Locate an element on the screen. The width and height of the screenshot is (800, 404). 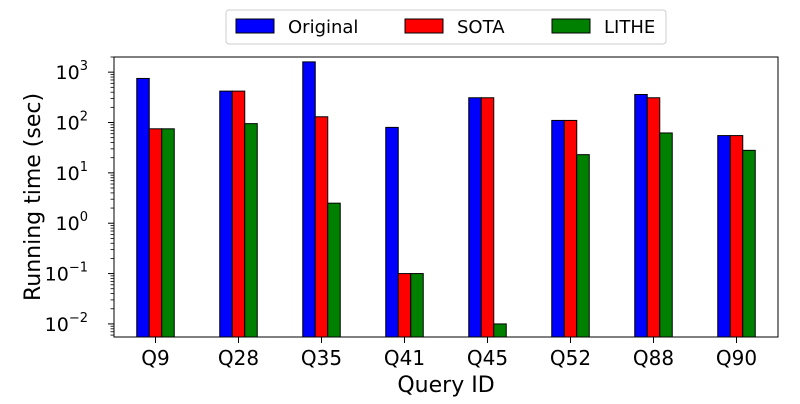
y-tick-exponent: −1 is located at coordinates (78, 268).